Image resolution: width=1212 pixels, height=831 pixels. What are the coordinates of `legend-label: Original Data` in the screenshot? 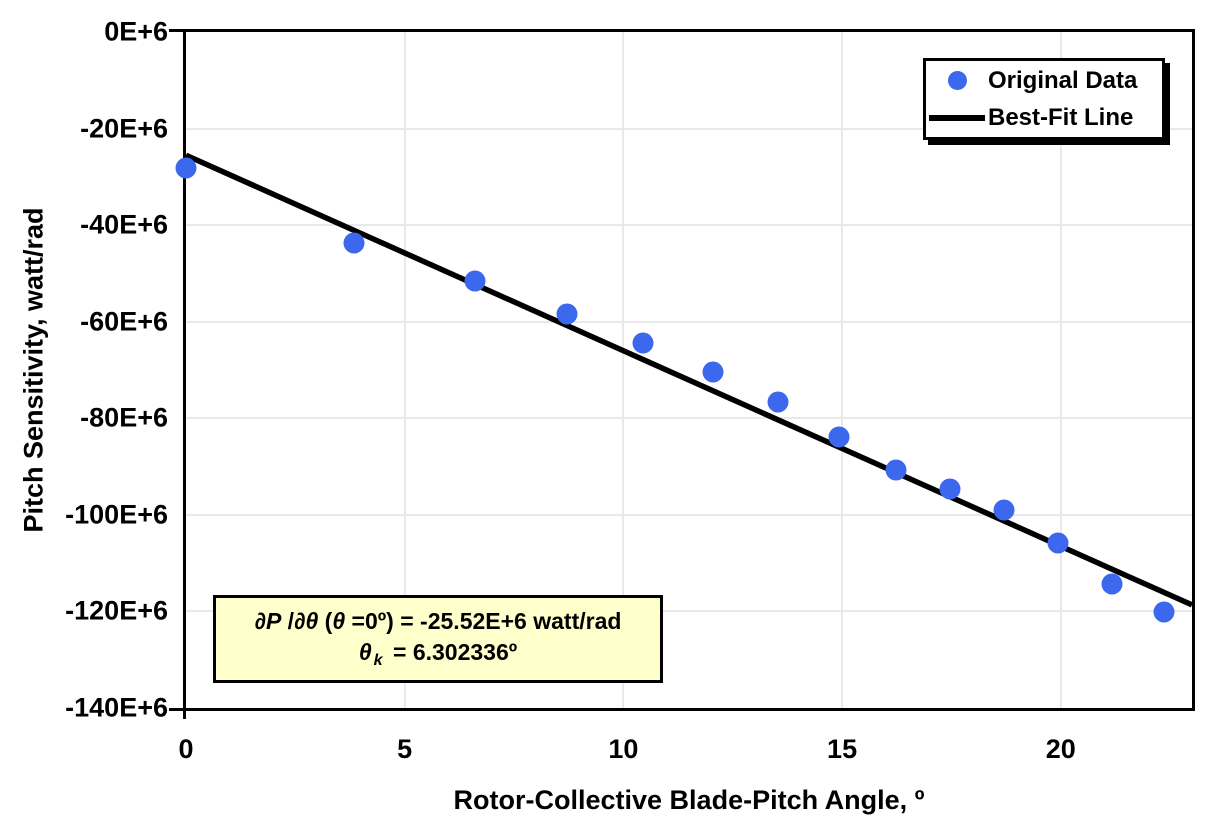 It's located at (1063, 80).